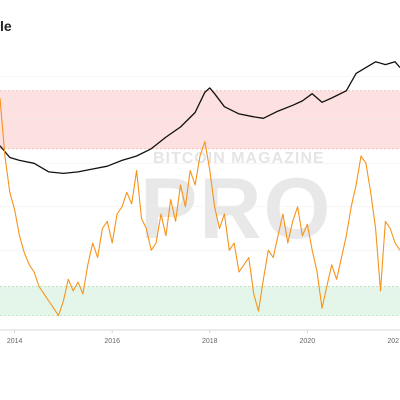 This screenshot has height=400, width=400. Describe the element at coordinates (15, 341) in the screenshot. I see `x-tick-label-0: 2014` at that location.